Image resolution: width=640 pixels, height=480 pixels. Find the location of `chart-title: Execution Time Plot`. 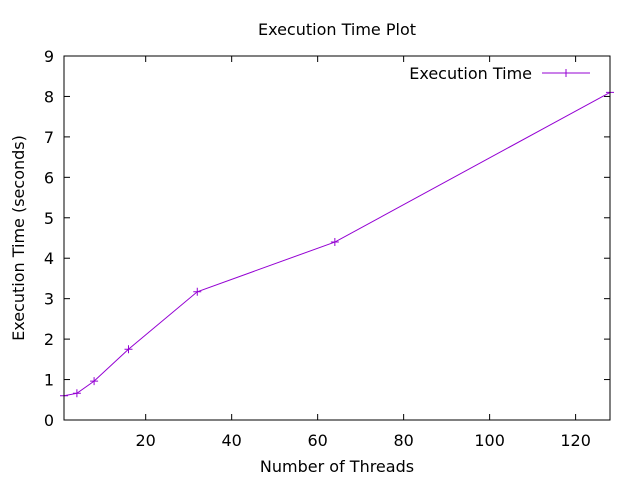

chart-title: Execution Time Plot is located at coordinates (337, 29).